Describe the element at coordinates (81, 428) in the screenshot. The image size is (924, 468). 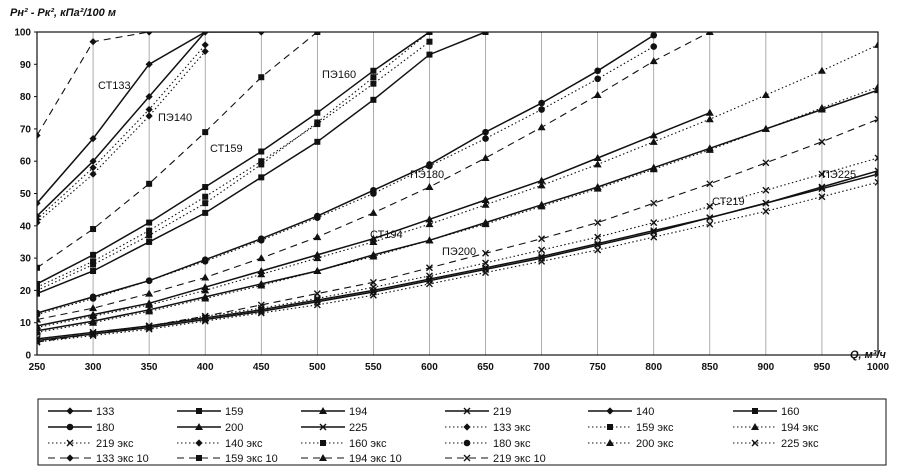
I see `legend-item: 180` at that location.